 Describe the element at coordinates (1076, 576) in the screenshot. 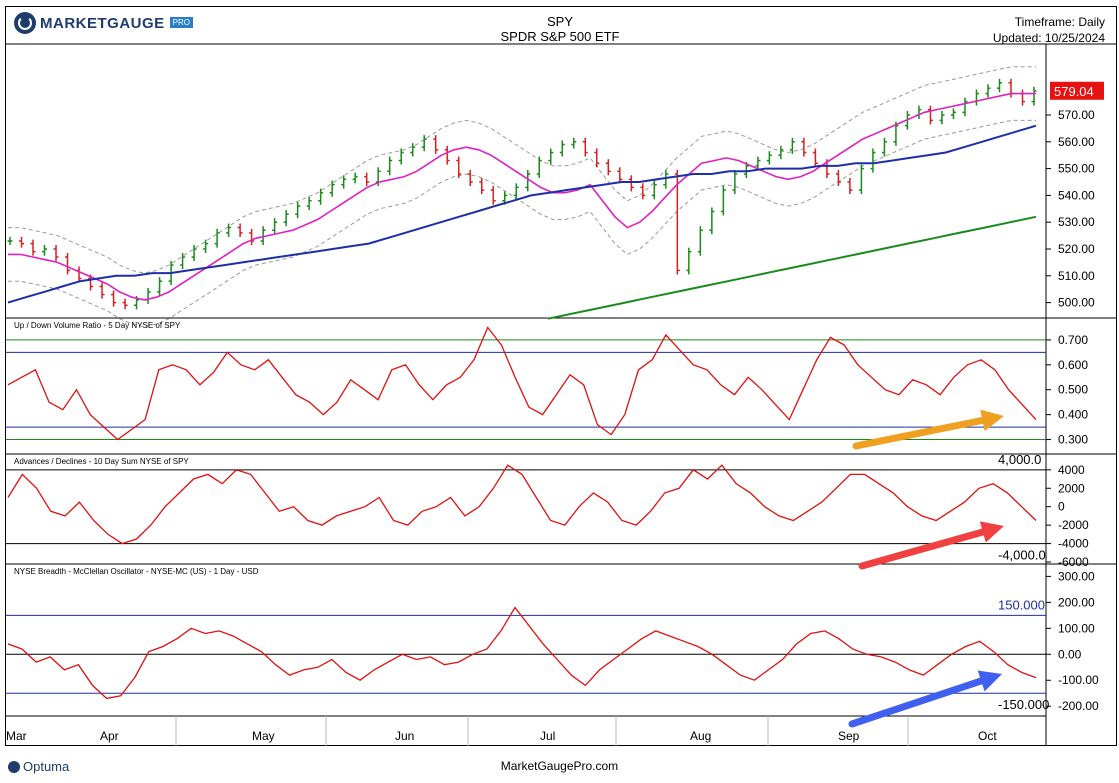

I see `indicator-tick-label: 300.00` at that location.